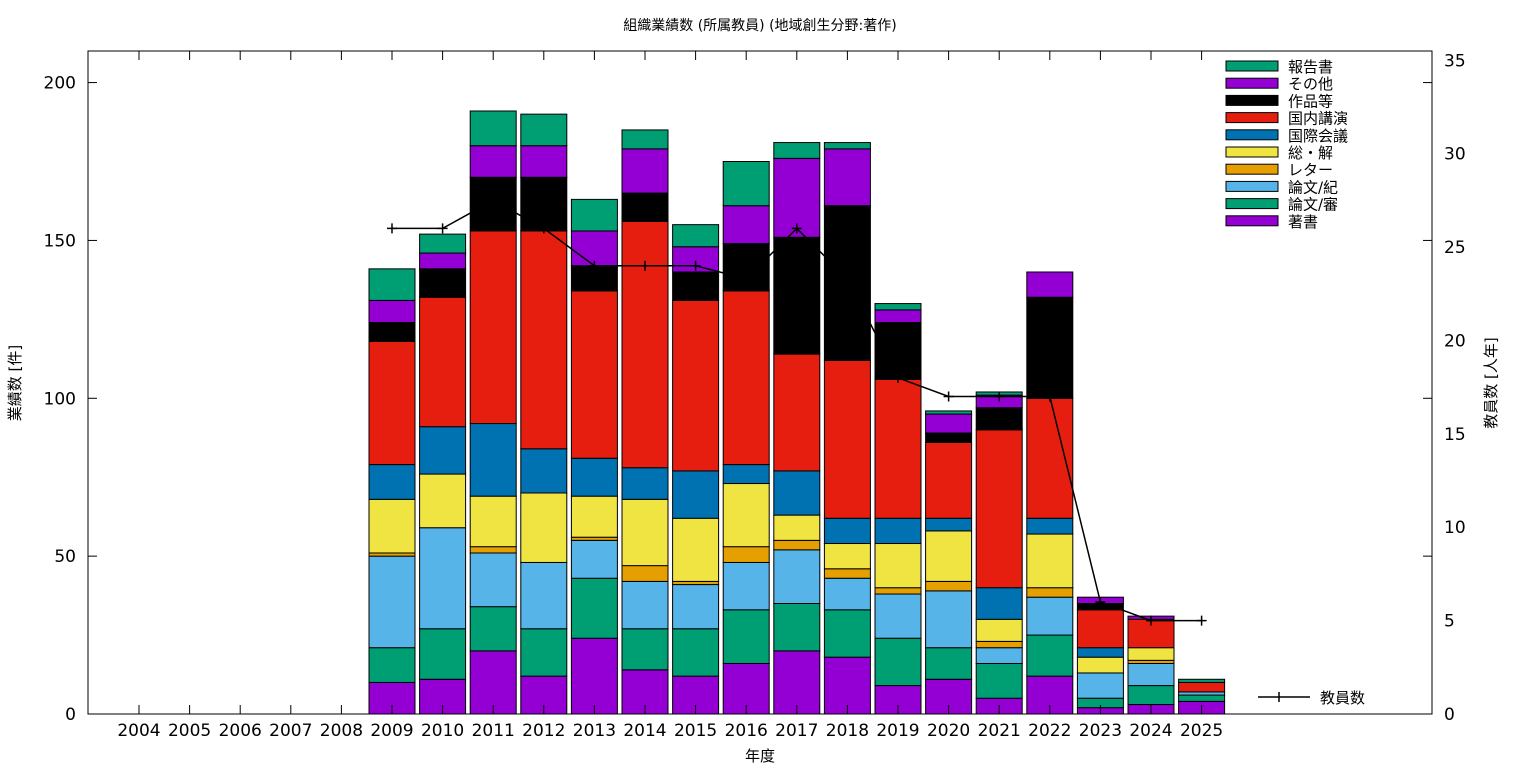  Describe the element at coordinates (1455, 248) in the screenshot. I see `y2-tick-label: 25` at that location.